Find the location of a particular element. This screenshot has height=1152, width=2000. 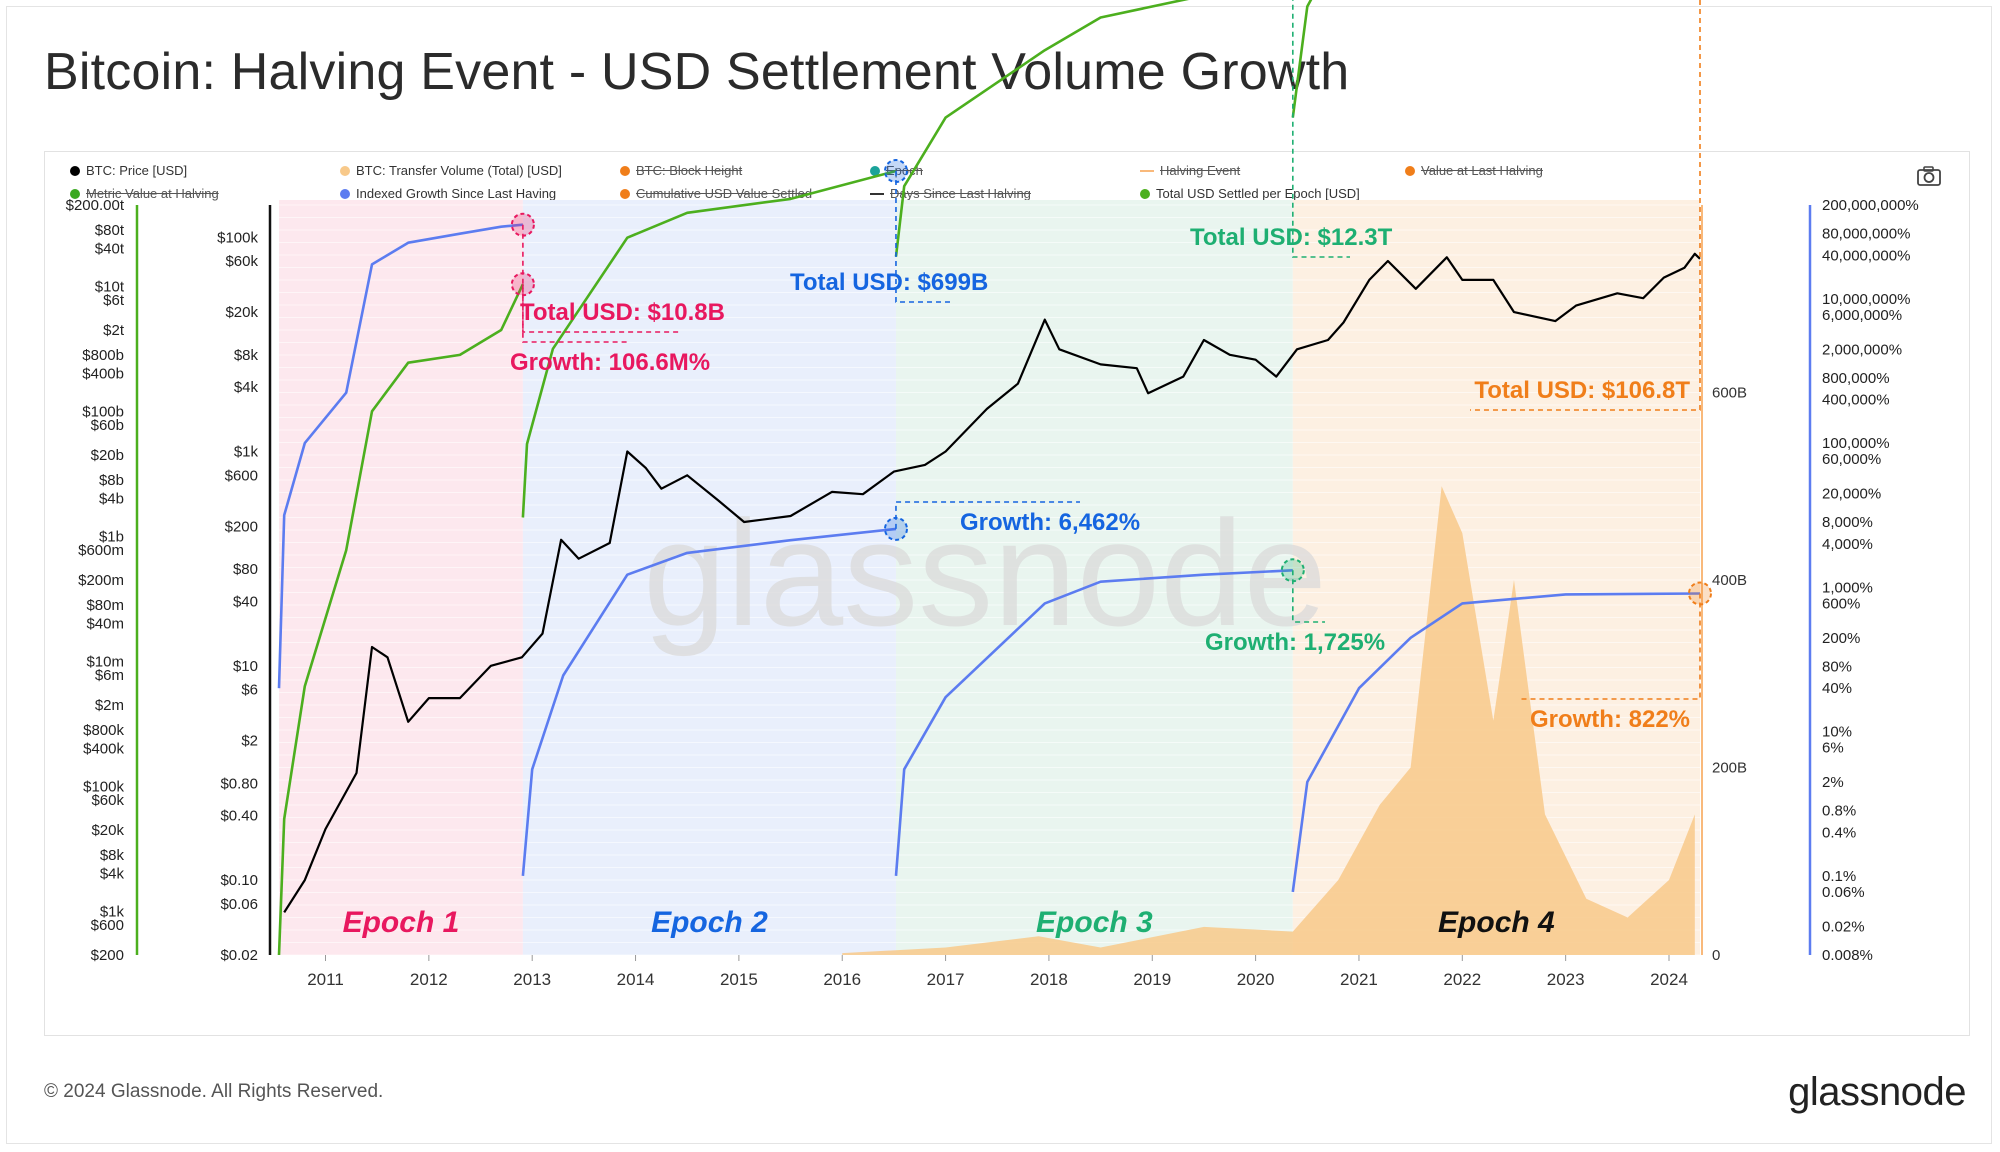

growth-label: Growth: 1,725% is located at coordinates (1295, 642).